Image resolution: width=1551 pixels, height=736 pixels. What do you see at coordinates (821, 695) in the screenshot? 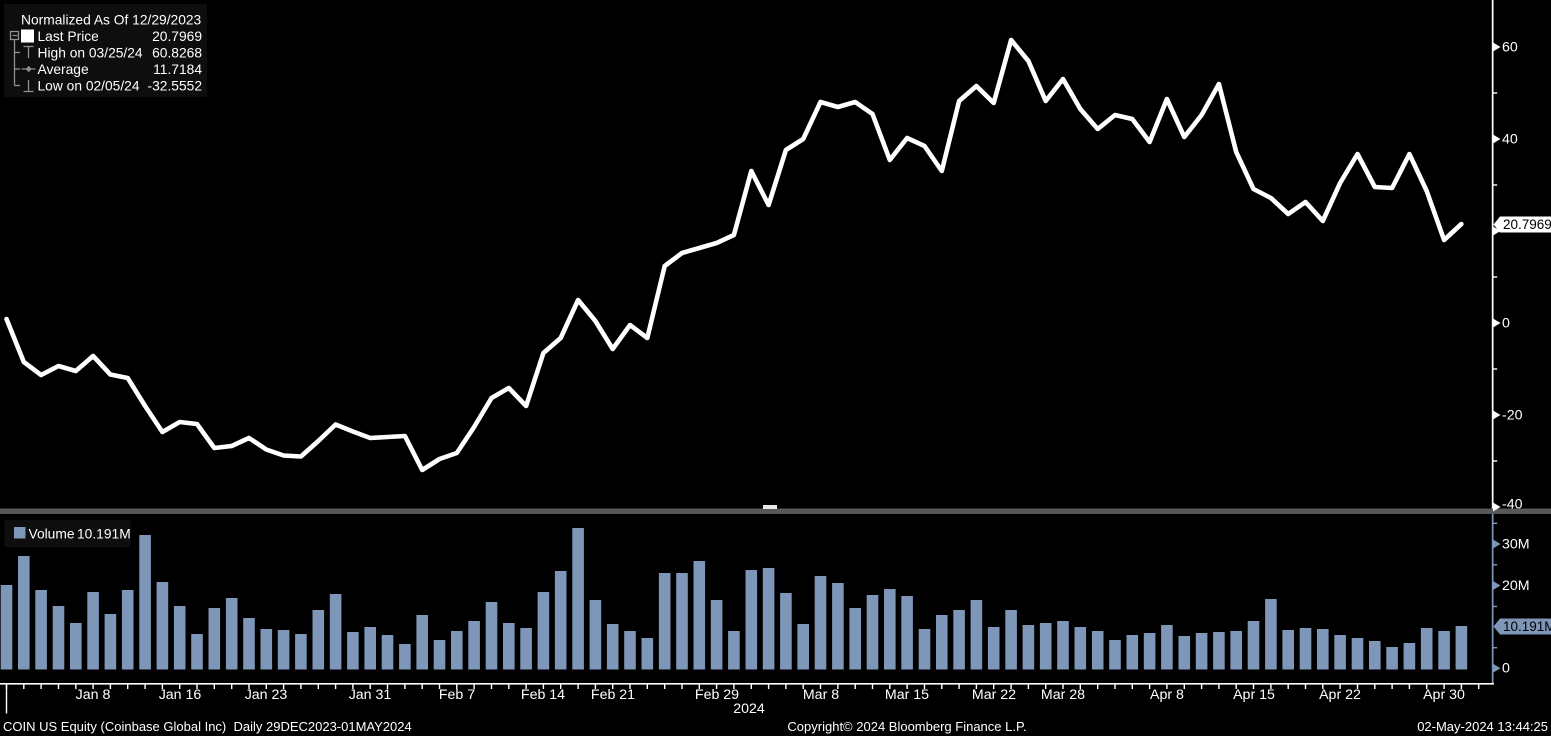
I see `svg-text: Mar 8` at bounding box center [821, 695].